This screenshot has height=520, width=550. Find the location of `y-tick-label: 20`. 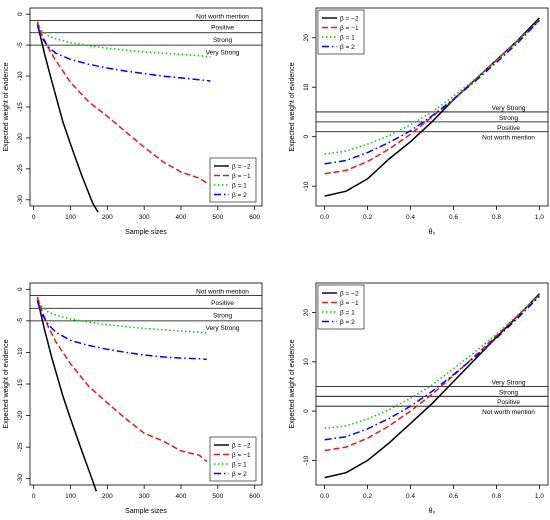

y-tick-label: 20 is located at coordinates (306, 313).